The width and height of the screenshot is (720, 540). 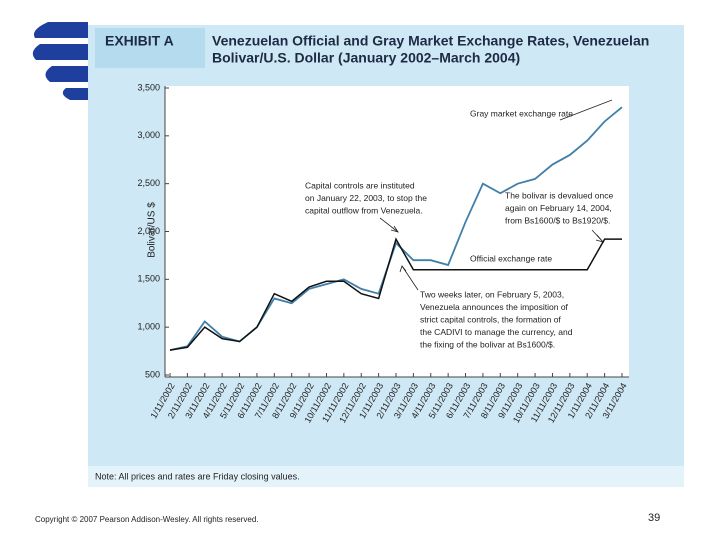 I want to click on exhibit-box, so click(x=150, y=48).